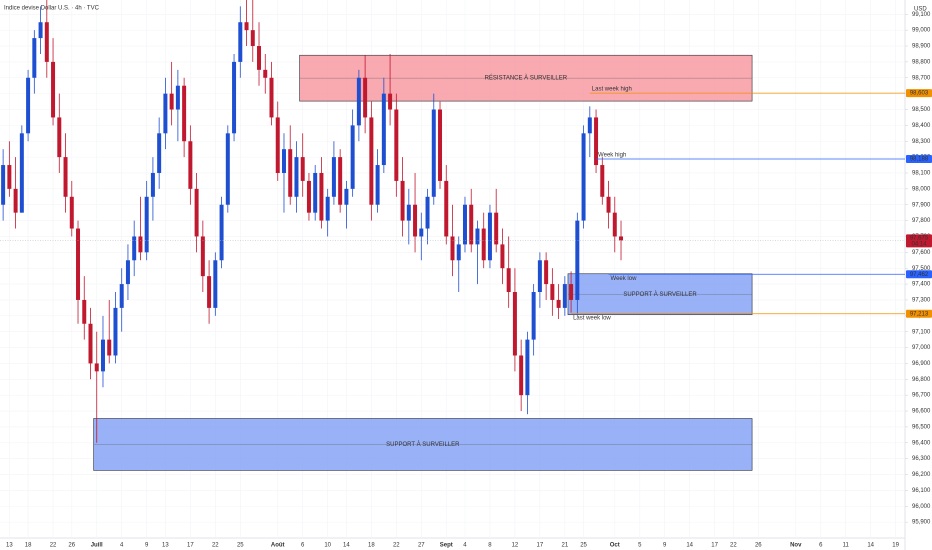 This screenshot has height=550, width=932. I want to click on x-tick-label: Oct, so click(615, 546).